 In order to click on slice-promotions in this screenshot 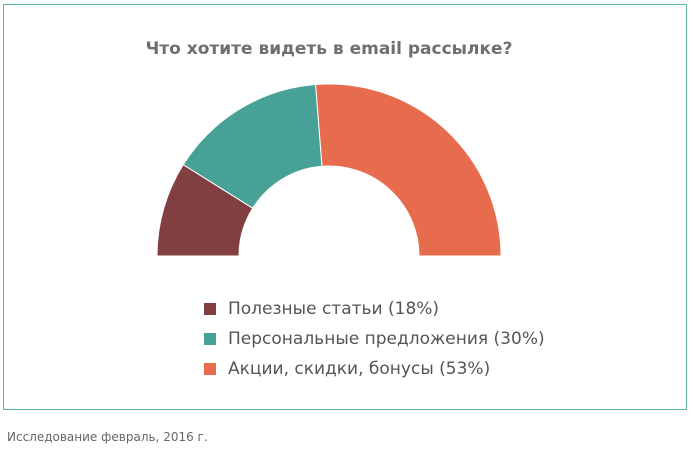, I will do `click(408, 170)`.